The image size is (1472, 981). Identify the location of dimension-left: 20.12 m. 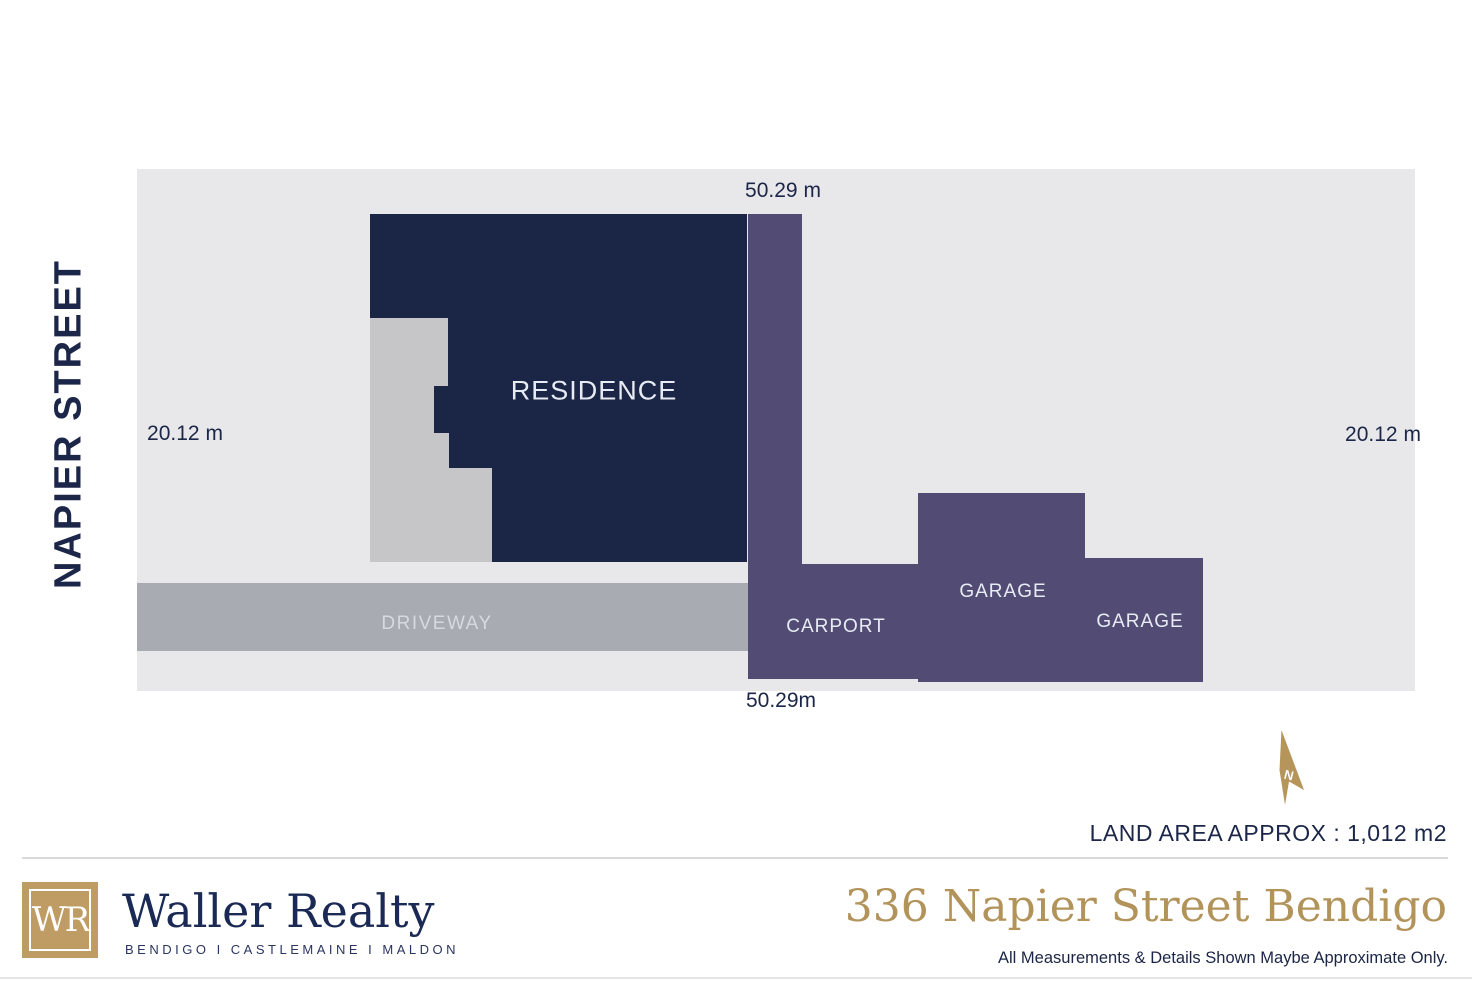
(185, 433).